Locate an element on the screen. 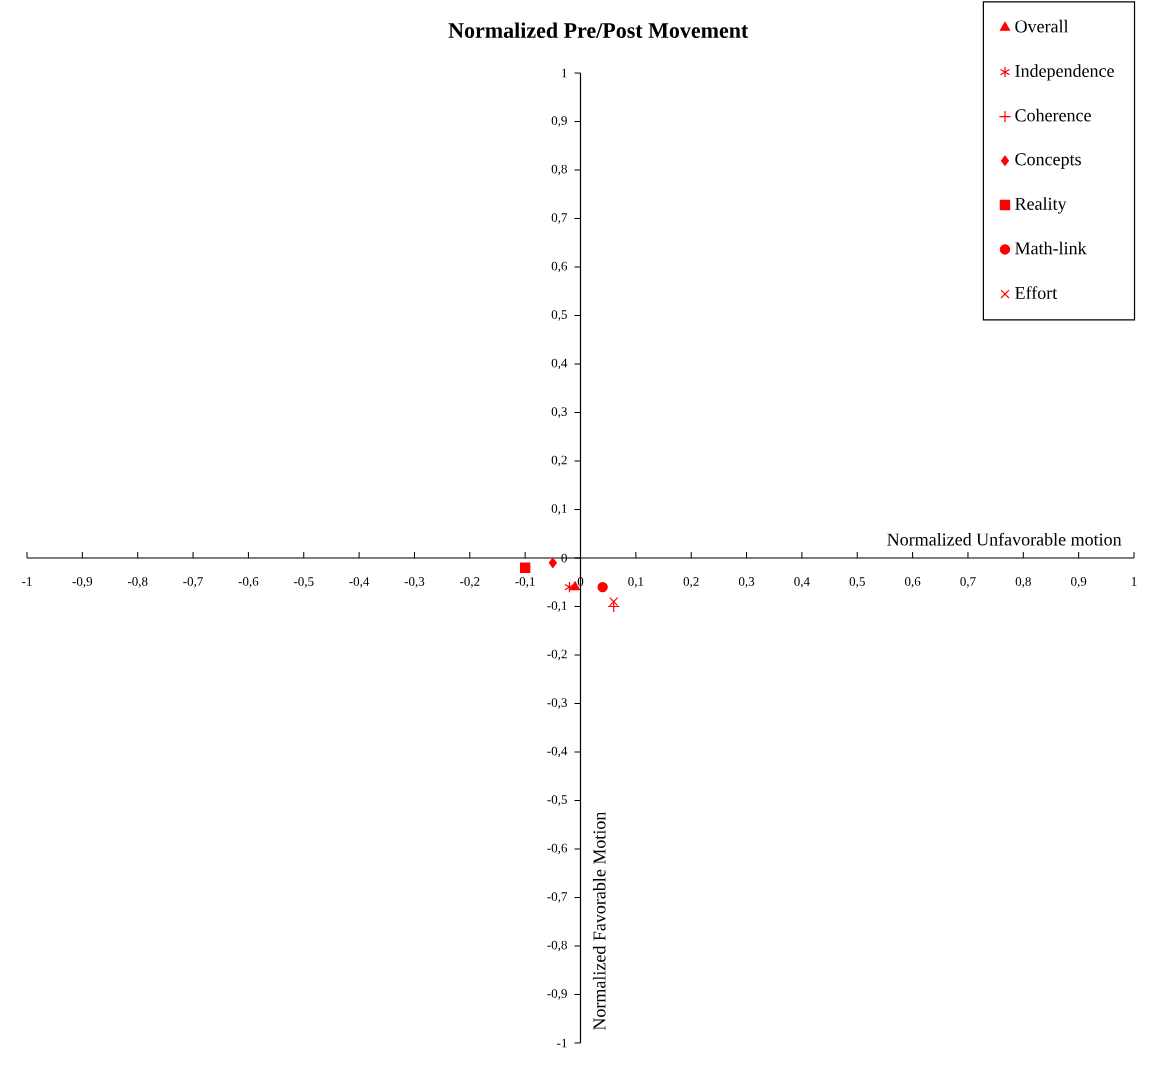 The image size is (1161, 1072). legend-label: Independence is located at coordinates (1064, 72).